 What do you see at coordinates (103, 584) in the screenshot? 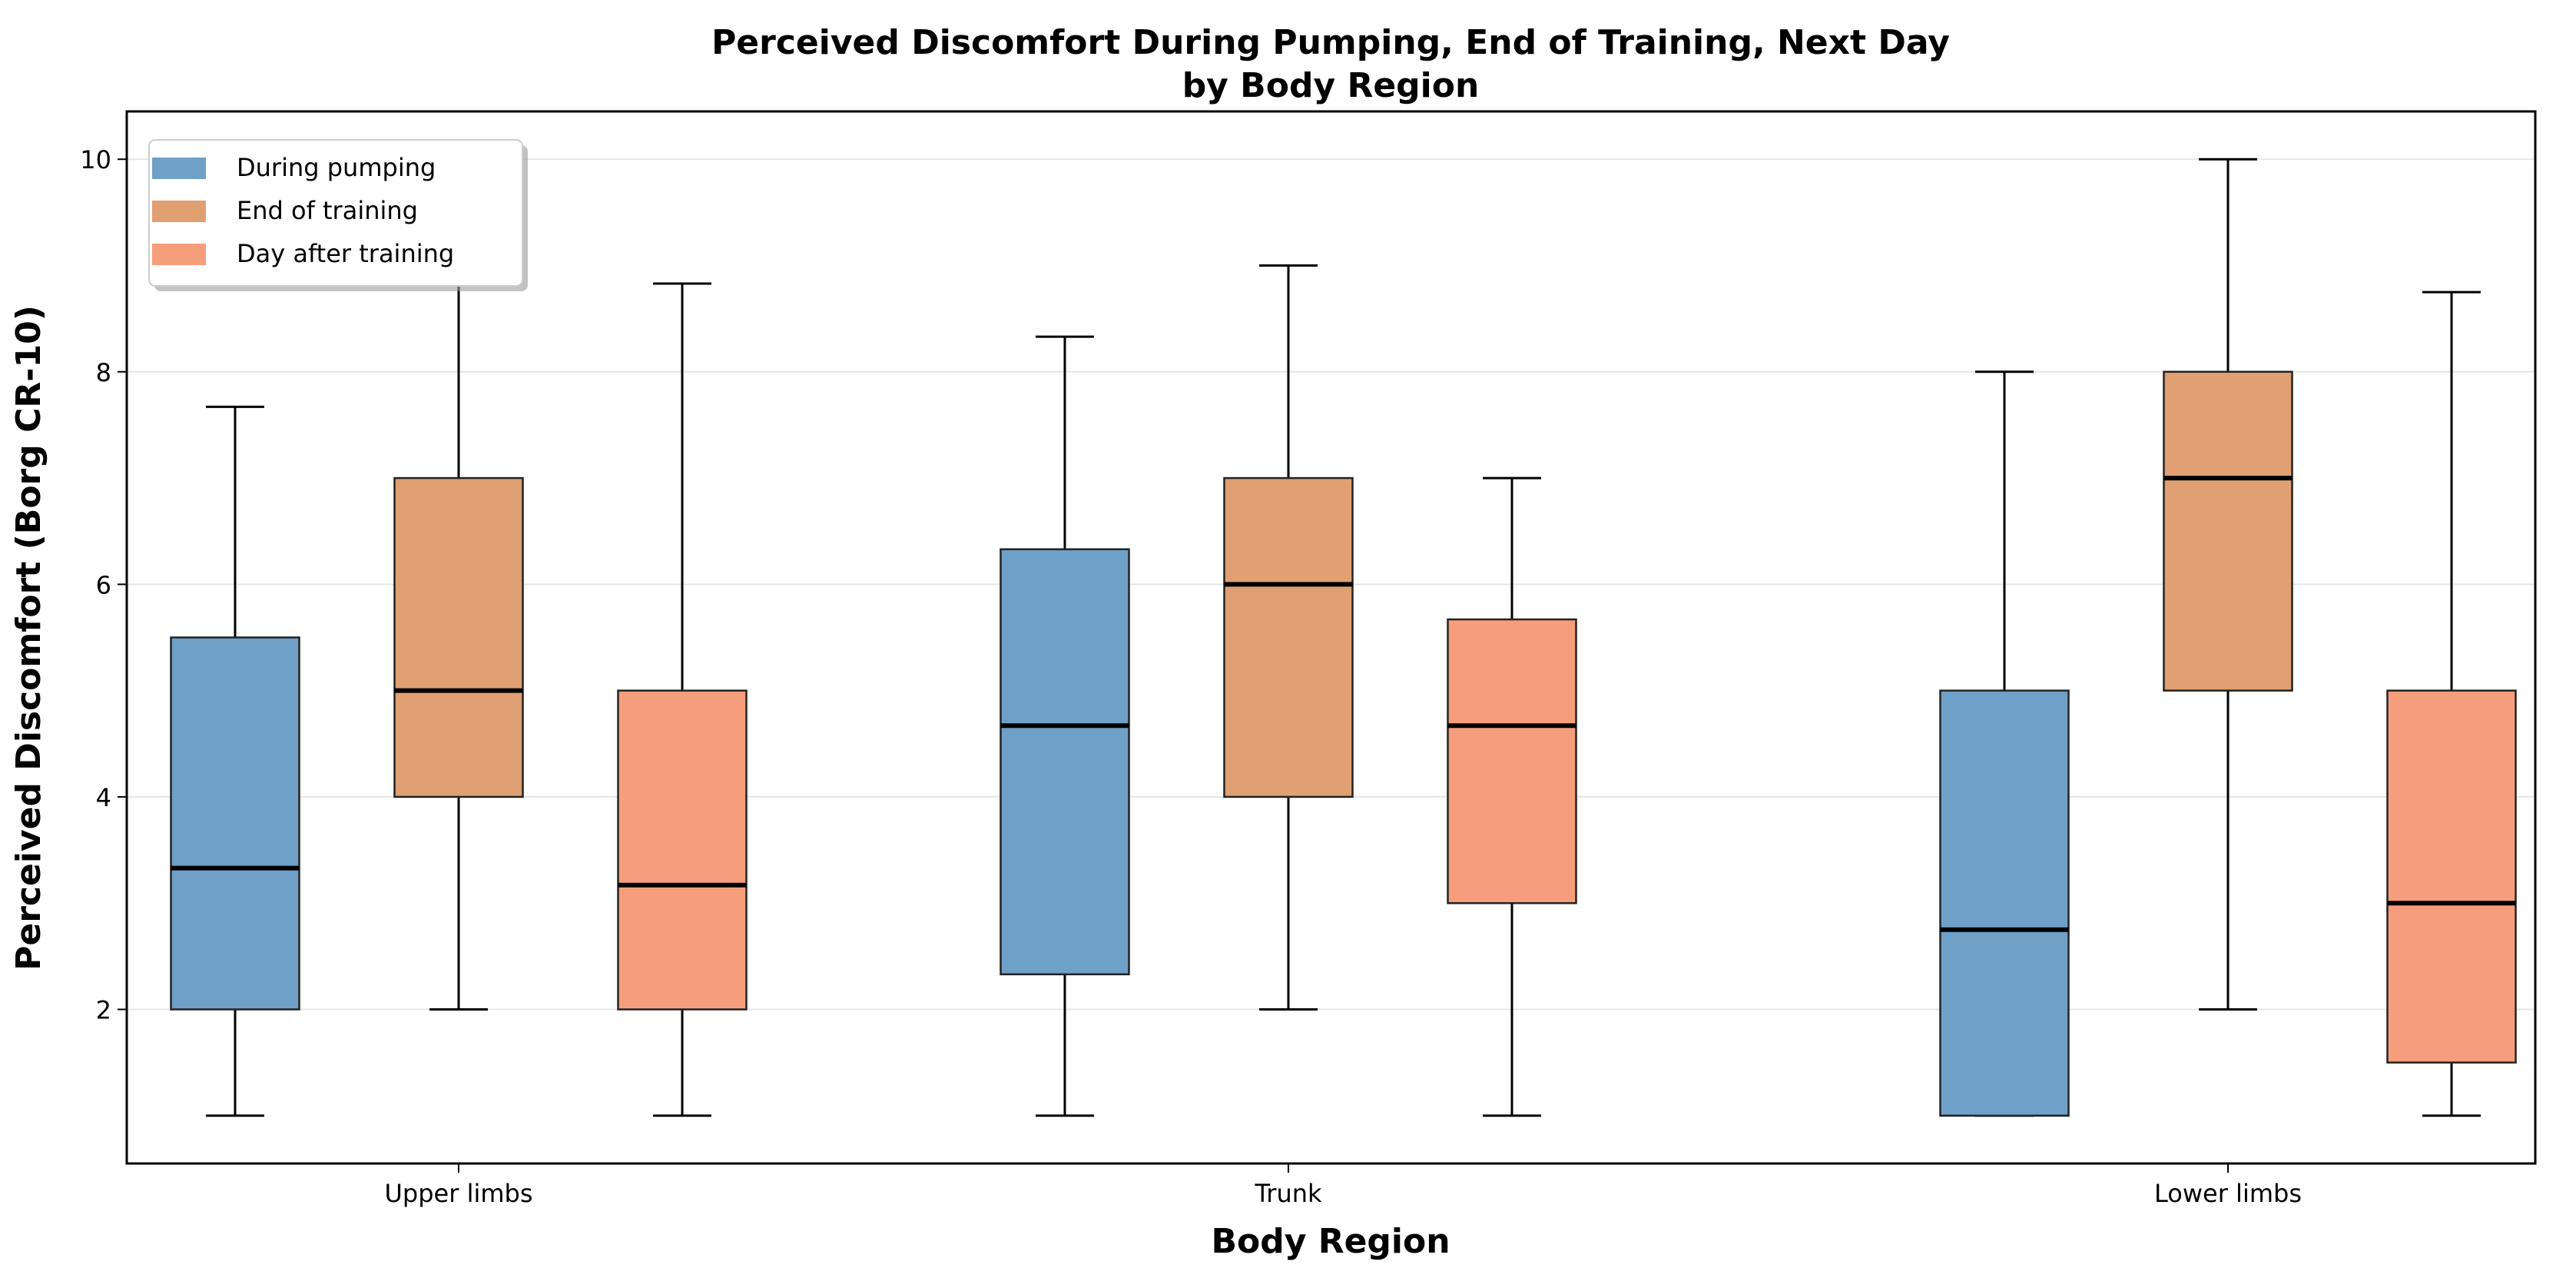
I see `y-tick-label: 6` at bounding box center [103, 584].